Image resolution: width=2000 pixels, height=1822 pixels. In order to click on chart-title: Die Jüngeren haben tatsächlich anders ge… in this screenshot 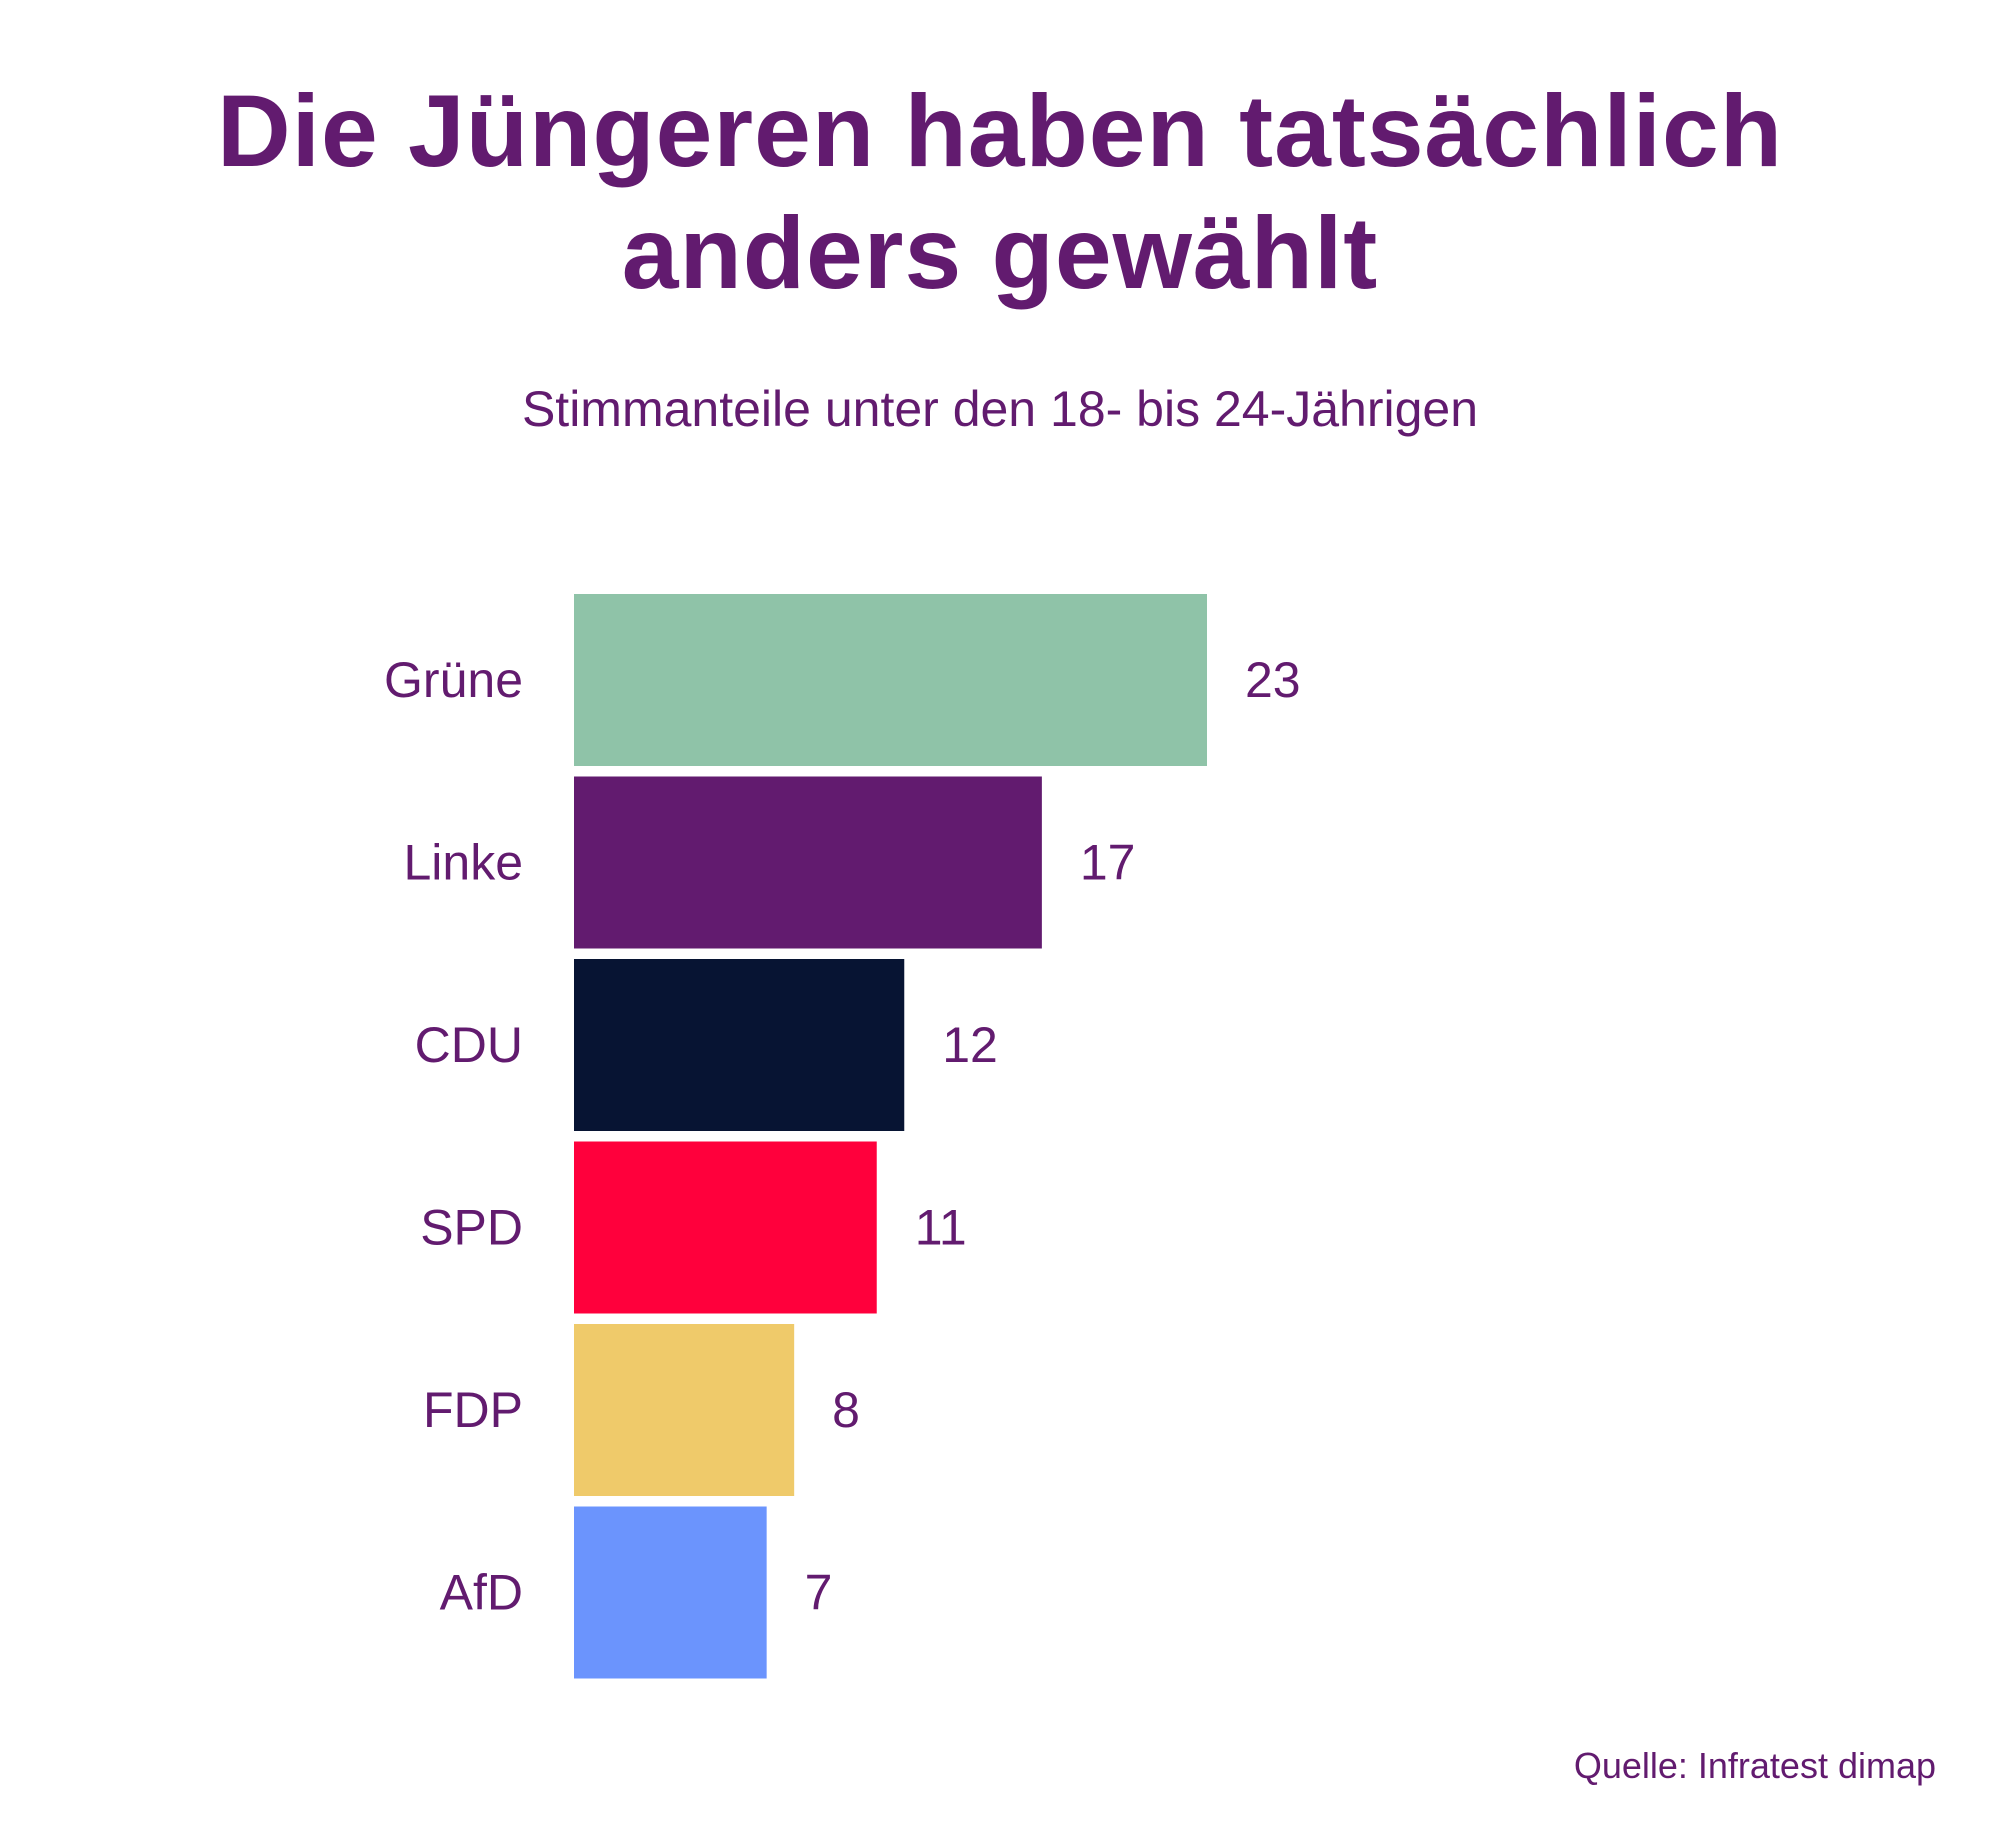, I will do `click(1000, 192)`.